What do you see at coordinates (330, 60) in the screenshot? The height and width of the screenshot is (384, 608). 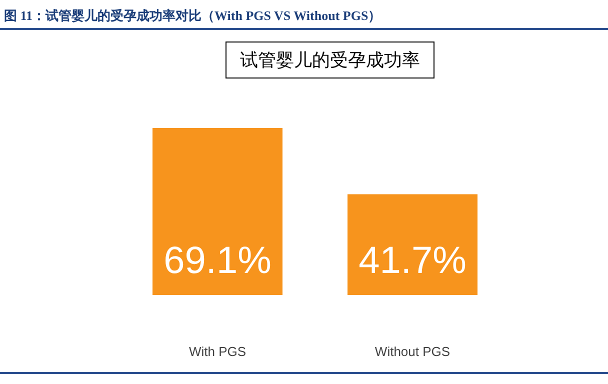 I see `chart-subtitle: 试管婴儿的受孕成功率` at bounding box center [330, 60].